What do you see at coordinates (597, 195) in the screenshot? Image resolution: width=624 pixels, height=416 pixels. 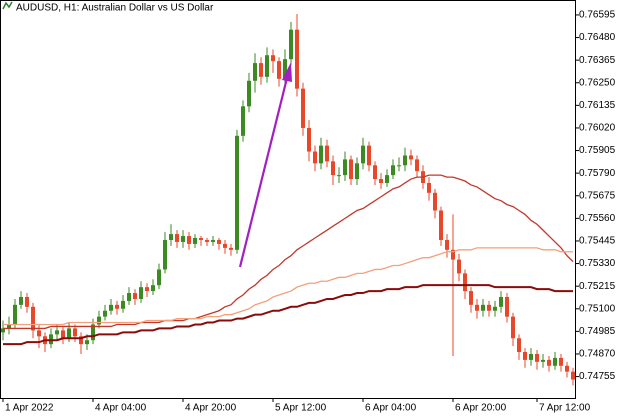 I see `y-tick-label: 0.75675` at bounding box center [597, 195].